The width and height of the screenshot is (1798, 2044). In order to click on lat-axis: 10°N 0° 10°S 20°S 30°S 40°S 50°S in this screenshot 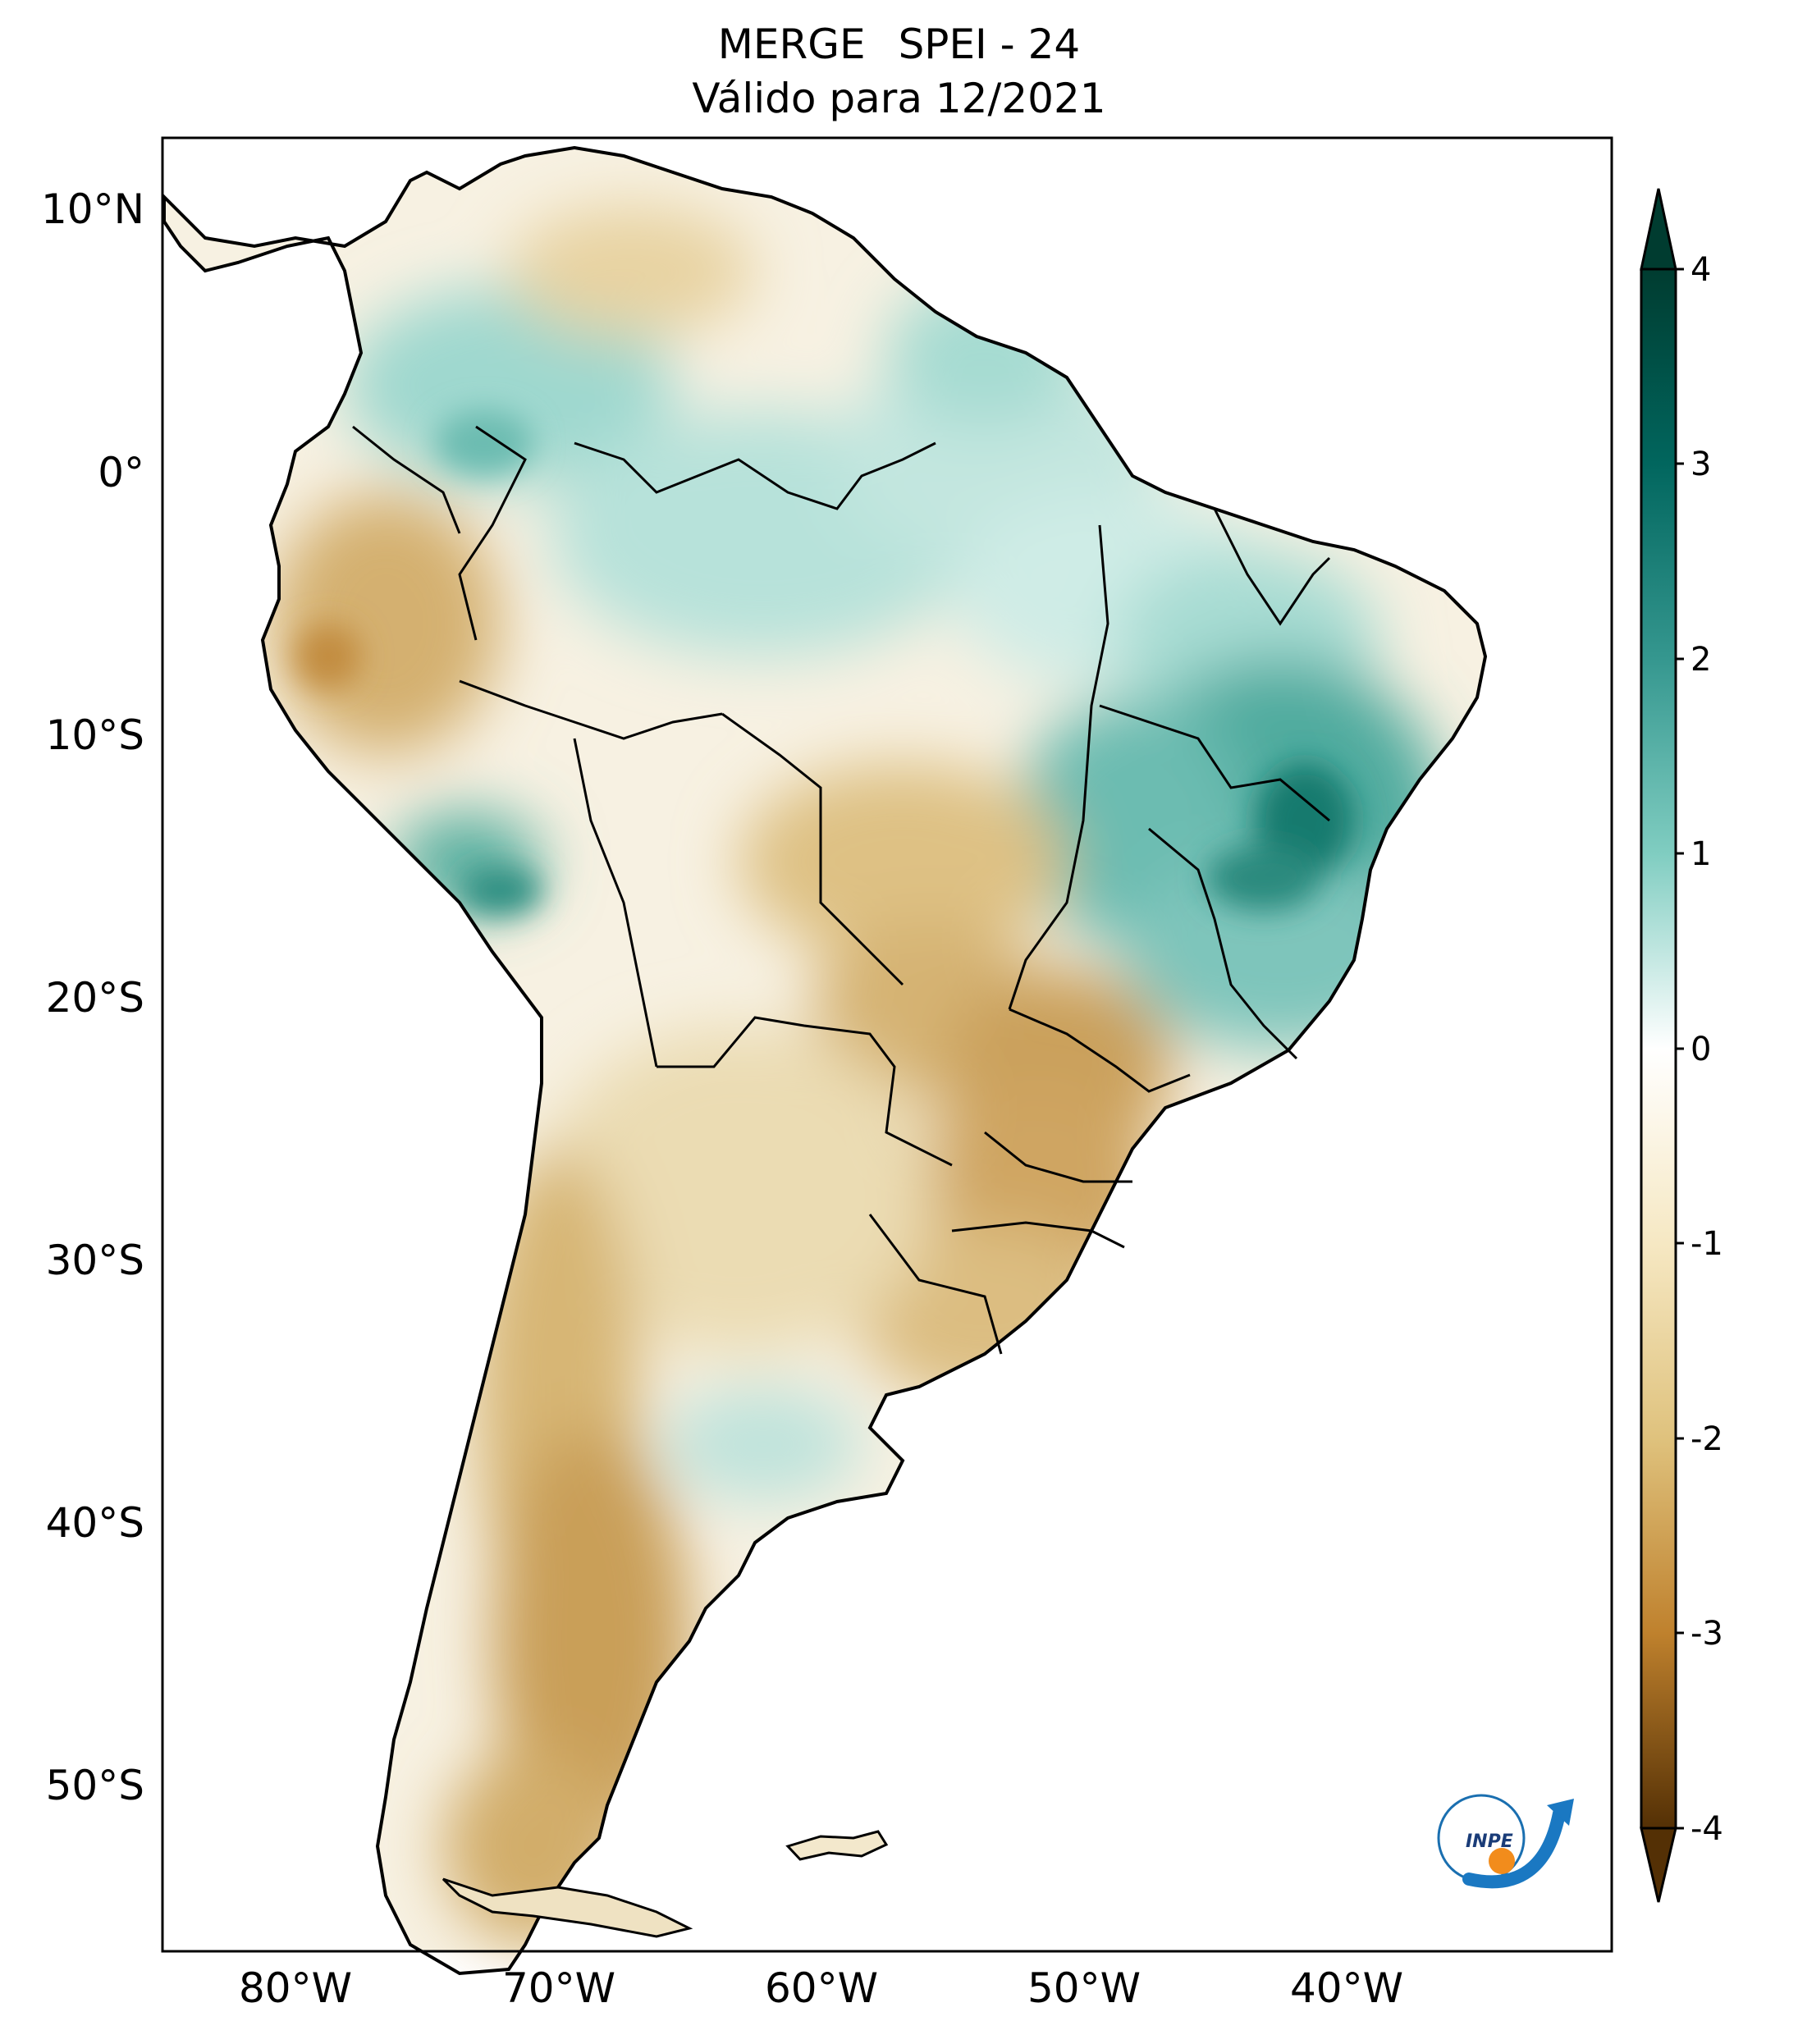, I will do `click(92, 997)`.